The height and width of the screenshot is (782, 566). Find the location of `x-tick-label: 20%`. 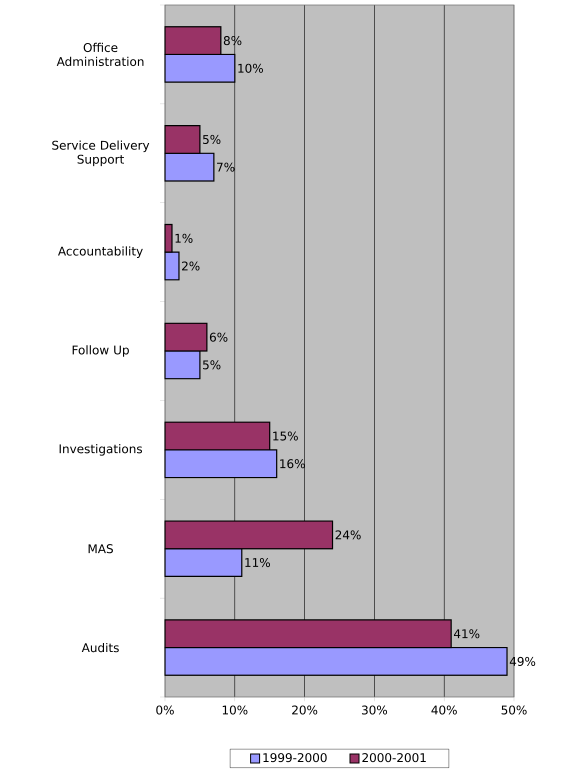

x-tick-label: 20% is located at coordinates (305, 710).